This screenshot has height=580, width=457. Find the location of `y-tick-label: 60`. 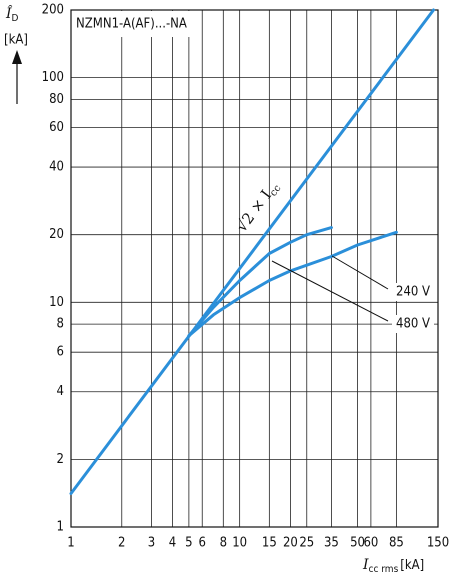

y-tick-label: 60 is located at coordinates (56, 127).